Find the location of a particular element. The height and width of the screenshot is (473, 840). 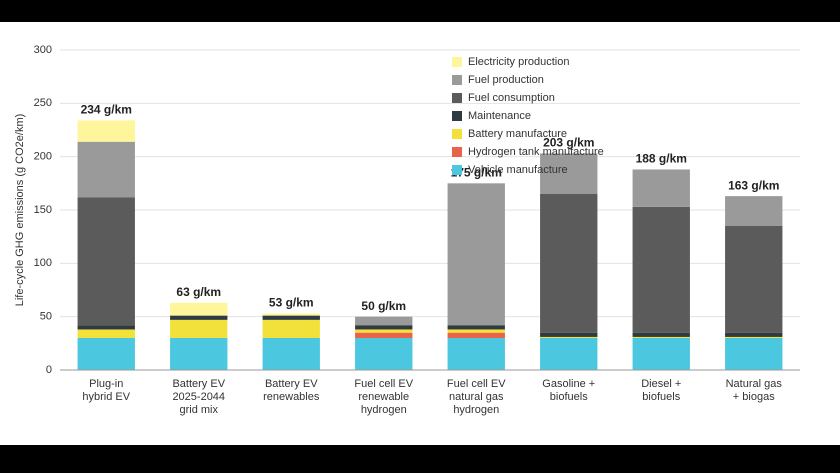

y-tick-label: 200 is located at coordinates (43, 157).